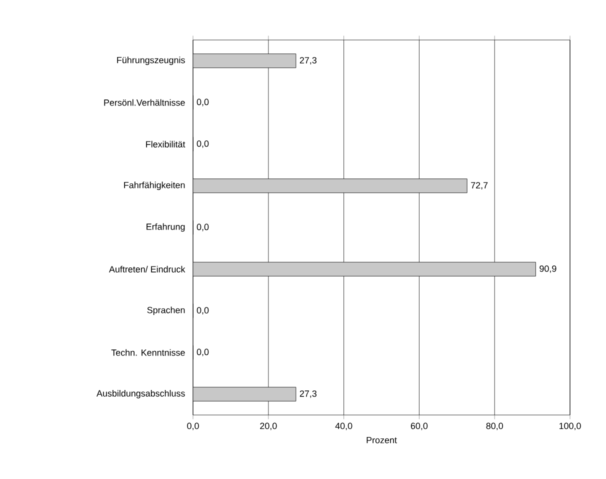 This screenshot has width=606, height=479. What do you see at coordinates (166, 310) in the screenshot?
I see `y-tick-label: Sprachen` at bounding box center [166, 310].